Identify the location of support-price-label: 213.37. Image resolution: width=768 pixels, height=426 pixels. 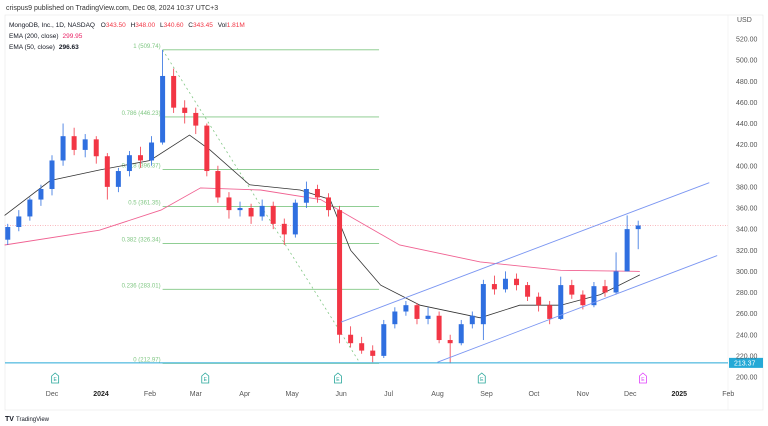
(745, 363).